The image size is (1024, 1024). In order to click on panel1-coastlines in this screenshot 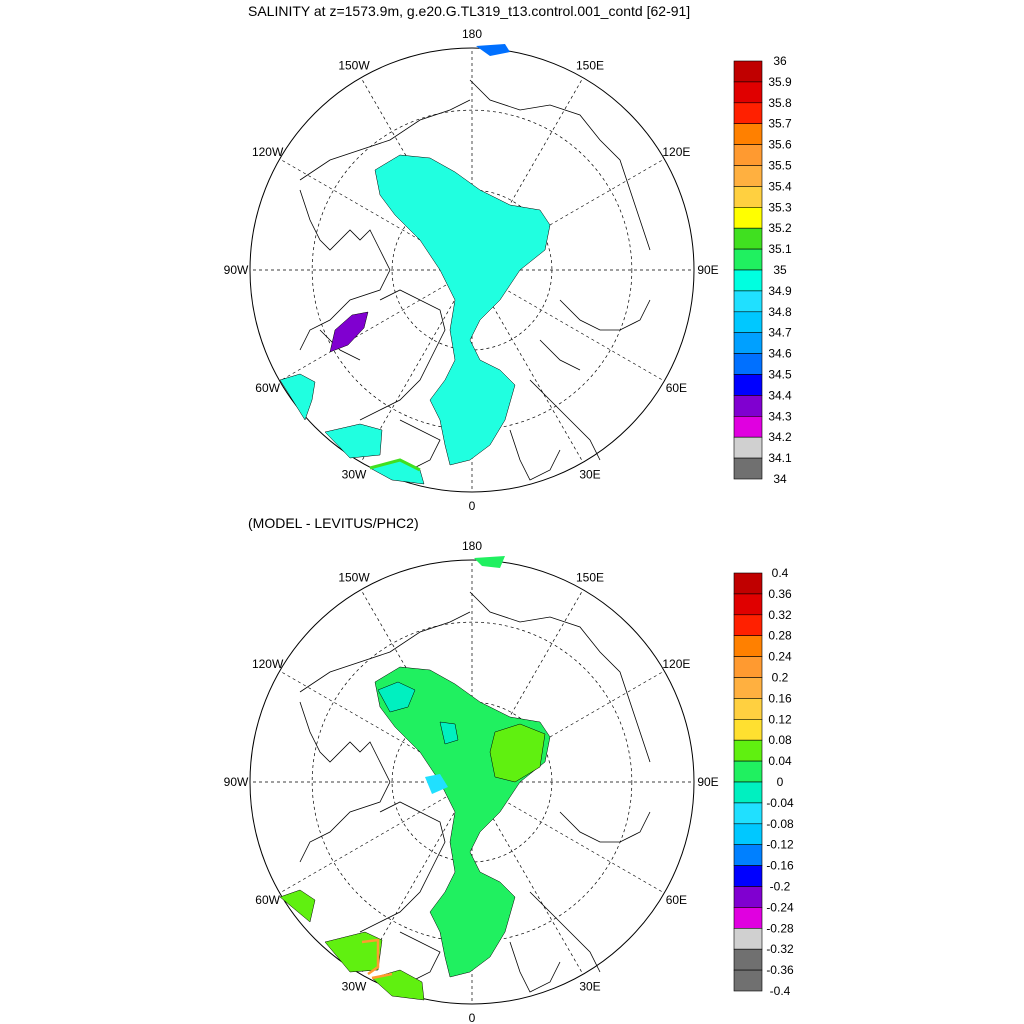, I will do `click(475, 280)`.